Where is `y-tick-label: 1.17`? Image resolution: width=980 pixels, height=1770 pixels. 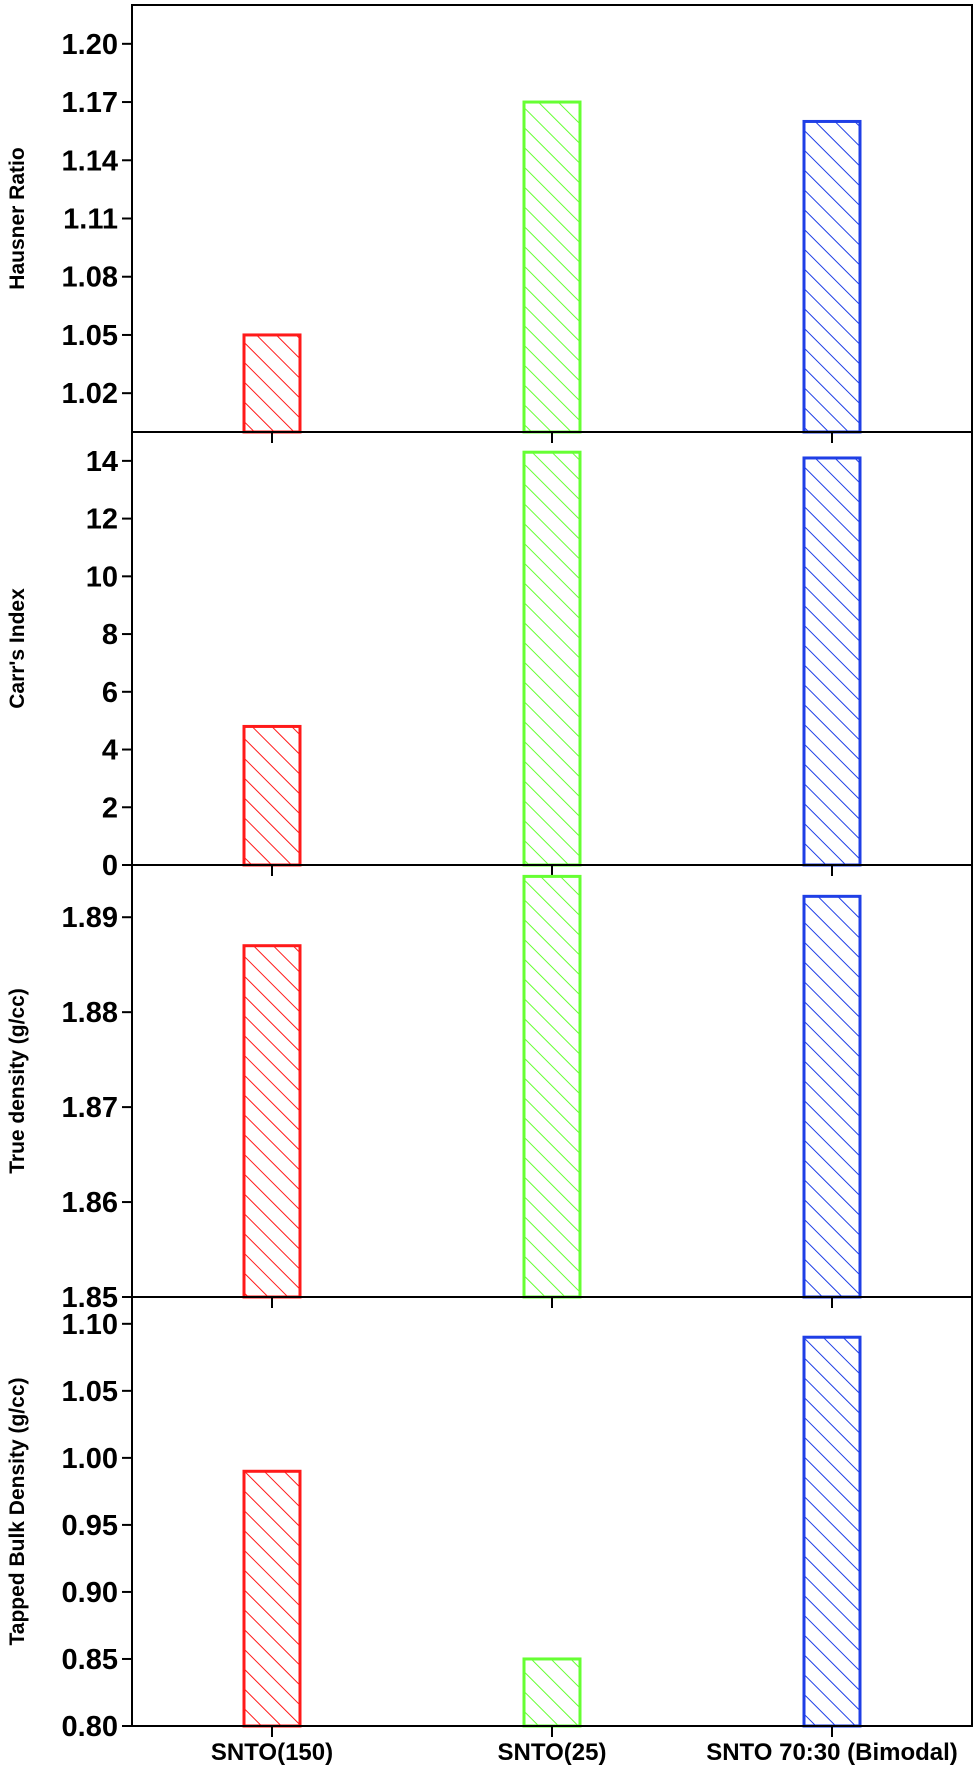
y-tick-label: 1.17 is located at coordinates (90, 103).